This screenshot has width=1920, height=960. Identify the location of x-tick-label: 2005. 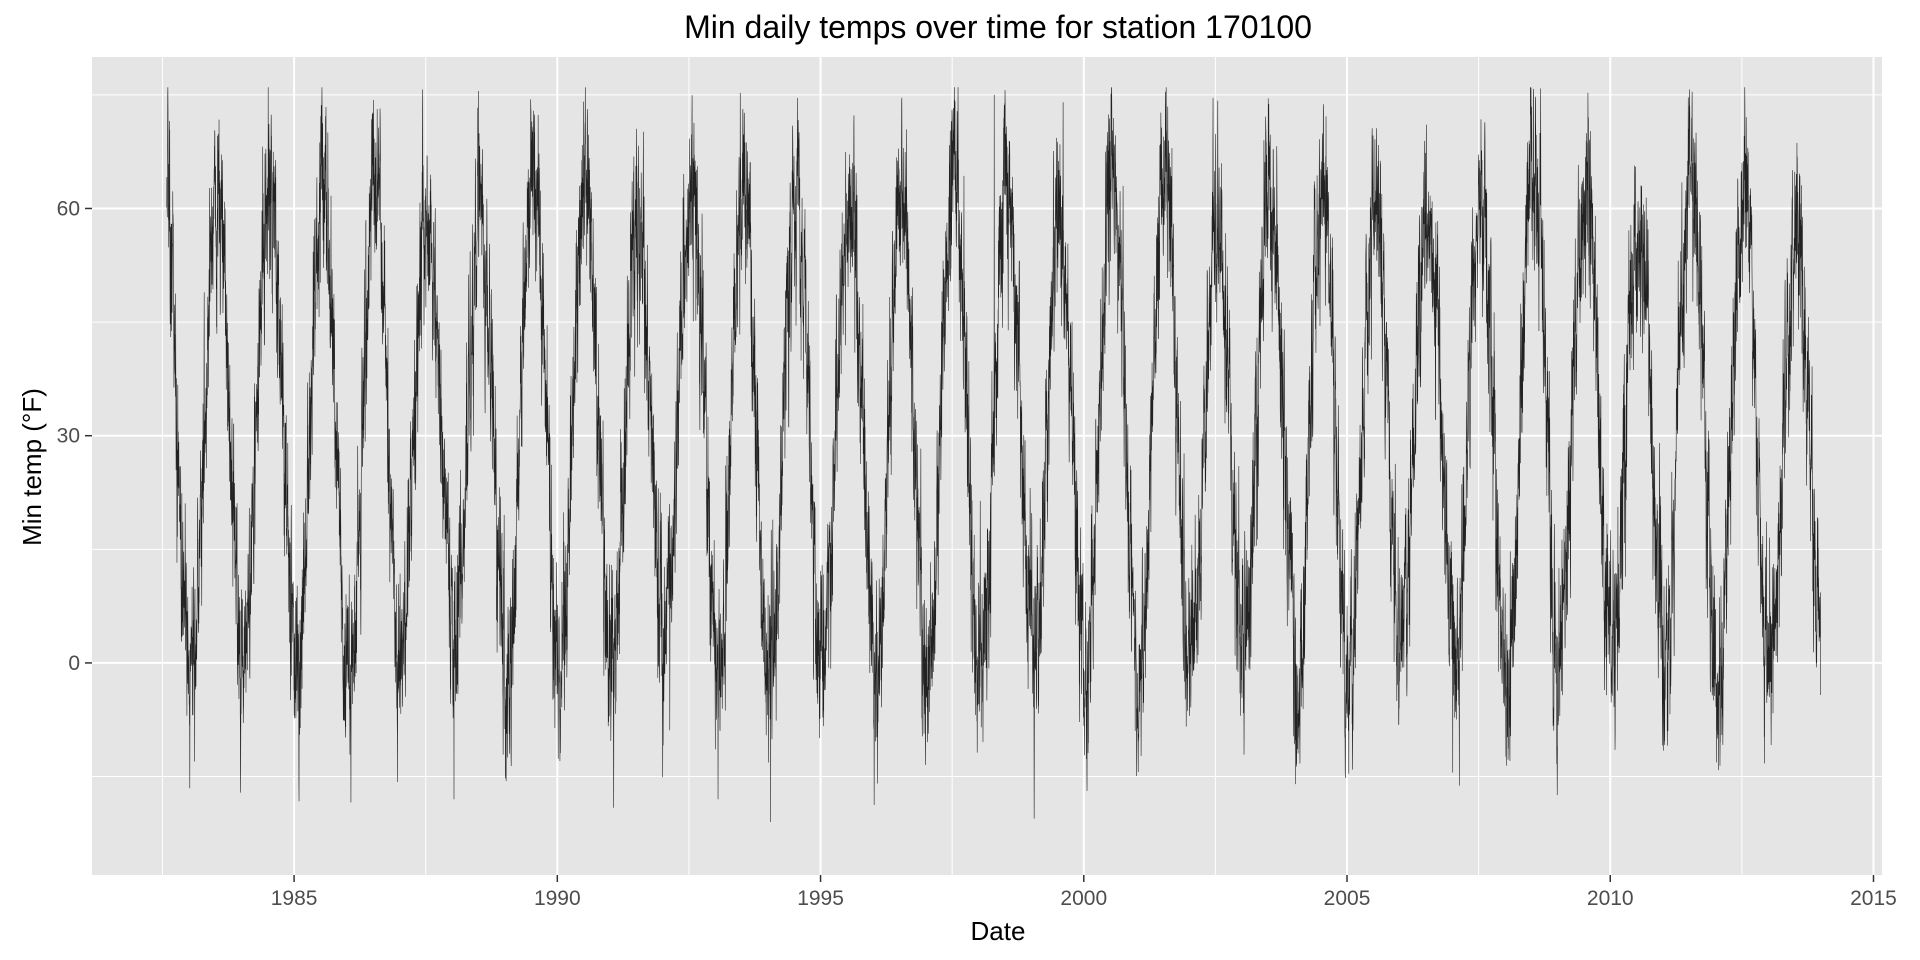
(1347, 898).